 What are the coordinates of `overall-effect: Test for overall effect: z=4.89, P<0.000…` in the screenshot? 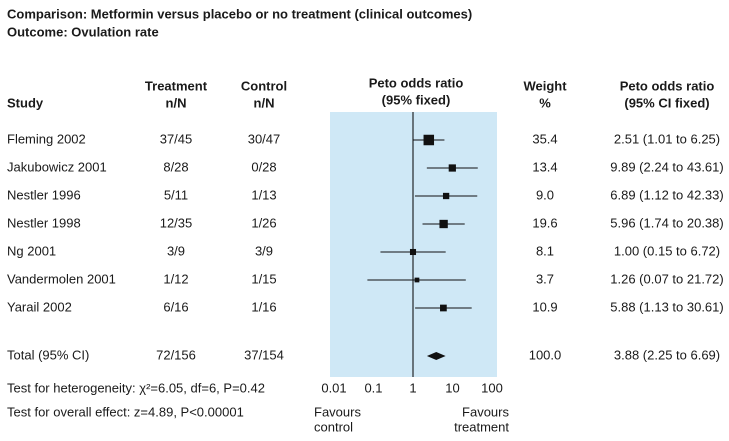 It's located at (125, 411).